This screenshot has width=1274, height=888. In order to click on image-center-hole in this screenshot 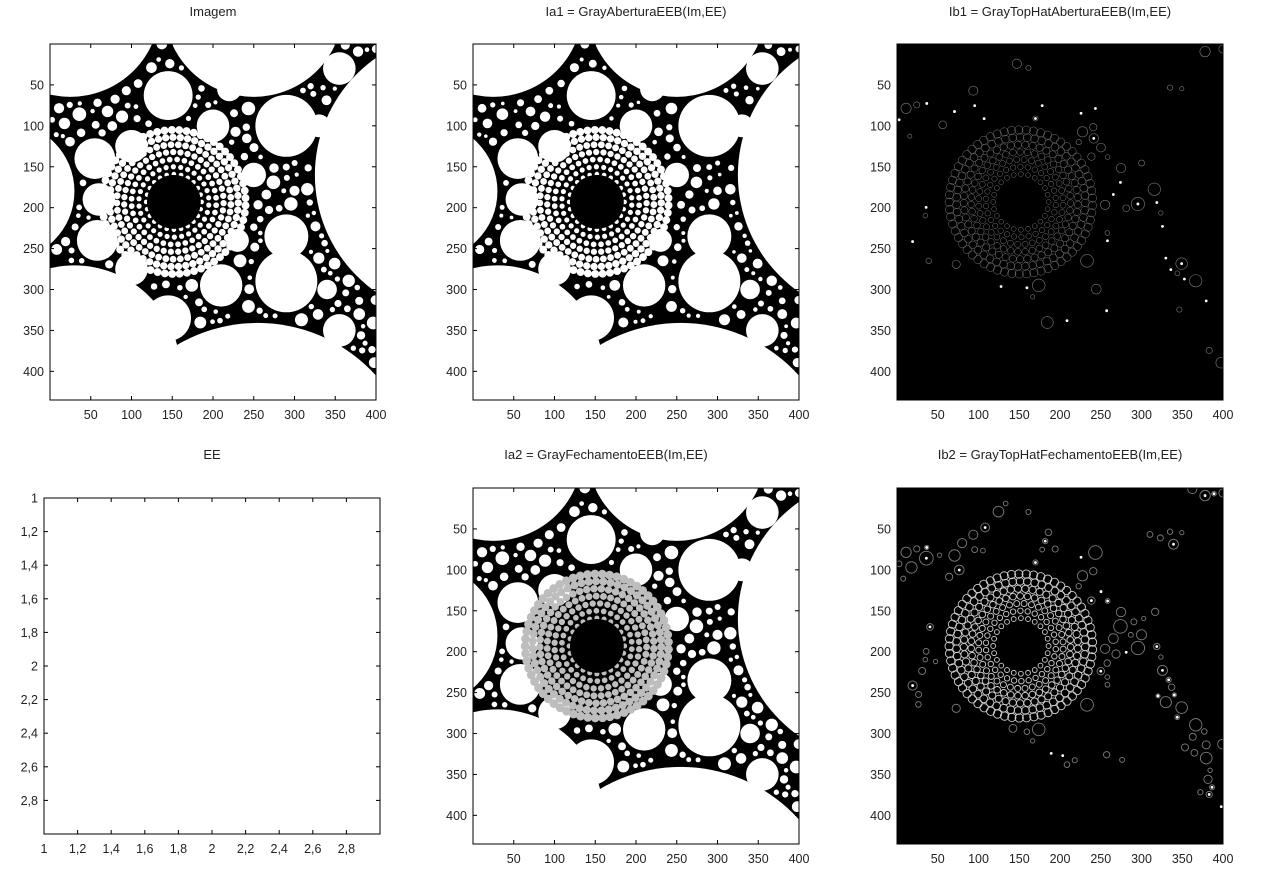, I will do `click(596, 202)`.